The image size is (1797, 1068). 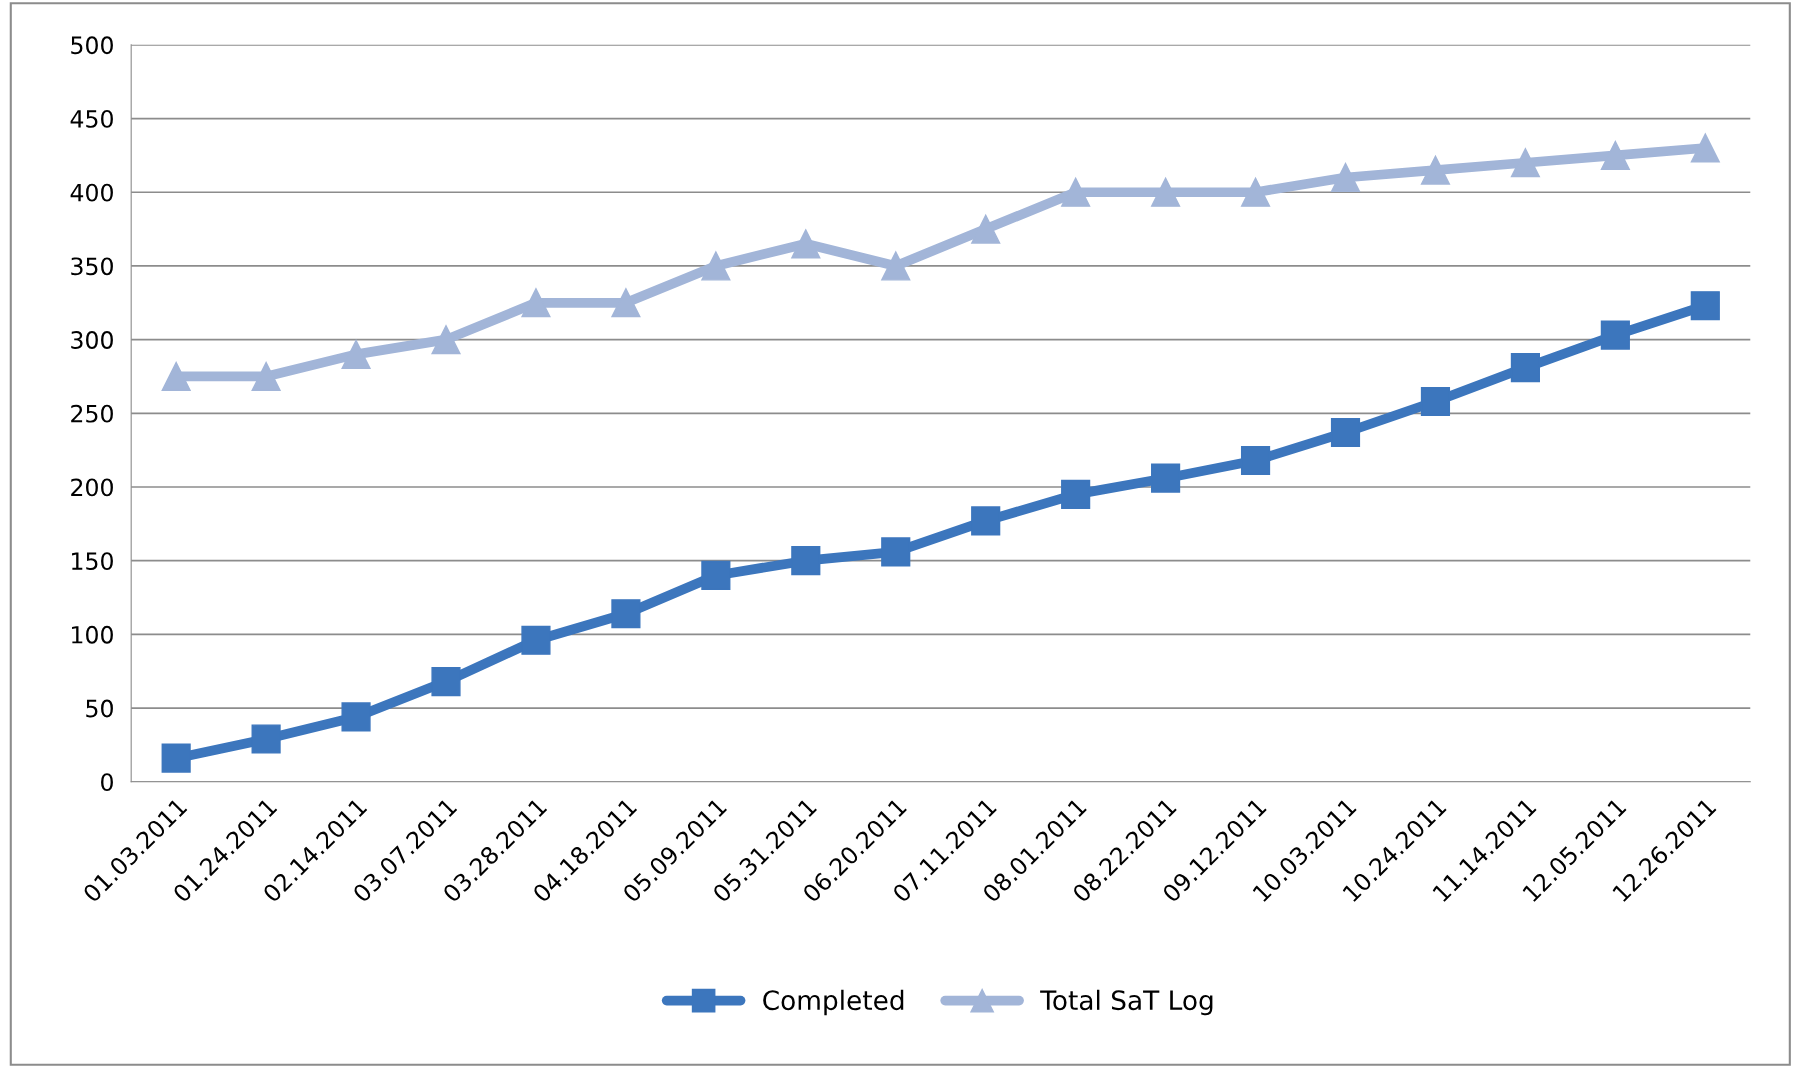 What do you see at coordinates (99, 708) in the screenshot?
I see `y-tick-label: 50` at bounding box center [99, 708].